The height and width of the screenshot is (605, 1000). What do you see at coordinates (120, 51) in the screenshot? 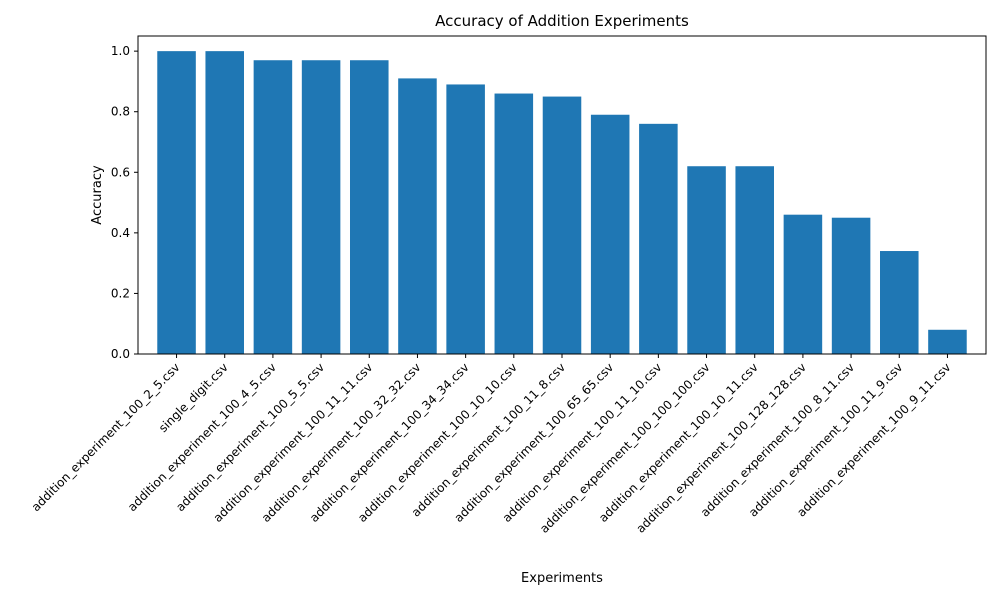
I see `y-tick-label: 1.0` at bounding box center [120, 51].